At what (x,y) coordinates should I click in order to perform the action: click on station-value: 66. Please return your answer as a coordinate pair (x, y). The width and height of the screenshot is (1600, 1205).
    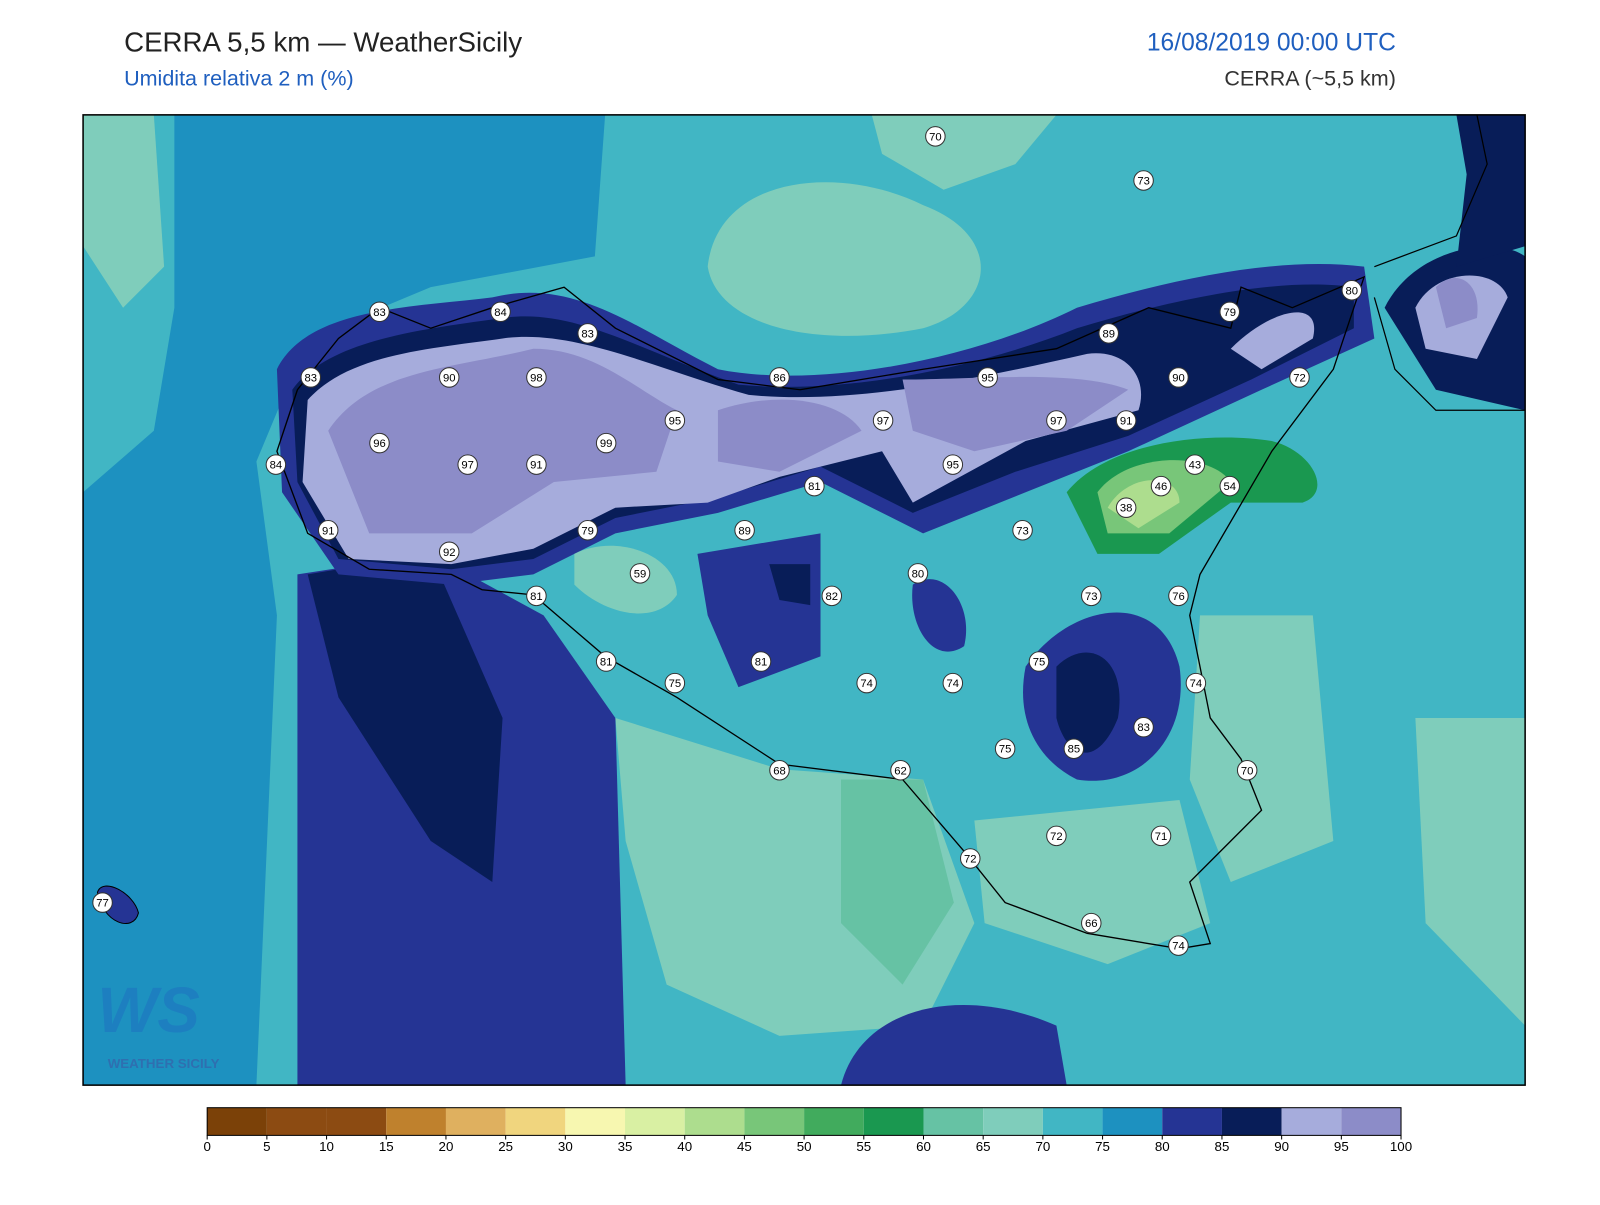
    Looking at the image, I should click on (1091, 924).